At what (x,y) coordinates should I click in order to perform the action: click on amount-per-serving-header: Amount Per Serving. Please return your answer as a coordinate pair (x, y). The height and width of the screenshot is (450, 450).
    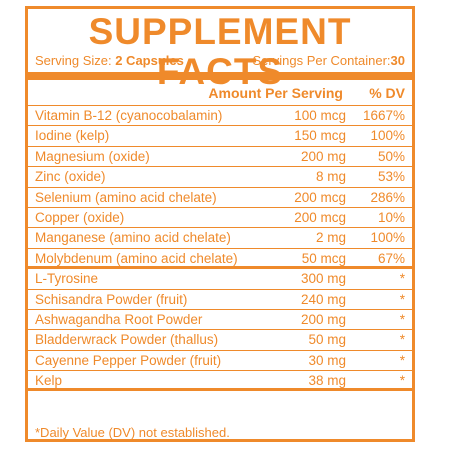
    Looking at the image, I should click on (275, 93).